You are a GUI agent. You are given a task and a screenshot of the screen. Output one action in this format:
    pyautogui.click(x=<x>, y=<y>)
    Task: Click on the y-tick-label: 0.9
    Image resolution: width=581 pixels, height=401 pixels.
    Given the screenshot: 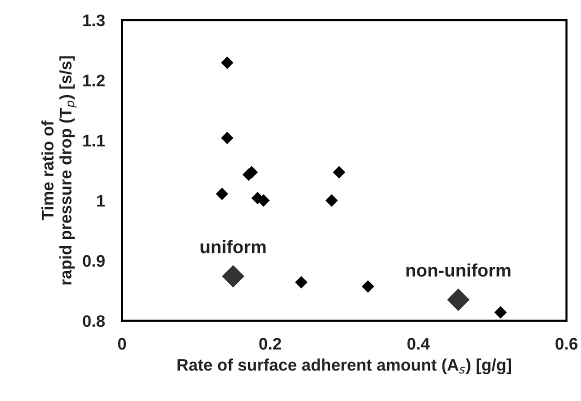 What is the action you would take?
    pyautogui.click(x=93, y=261)
    